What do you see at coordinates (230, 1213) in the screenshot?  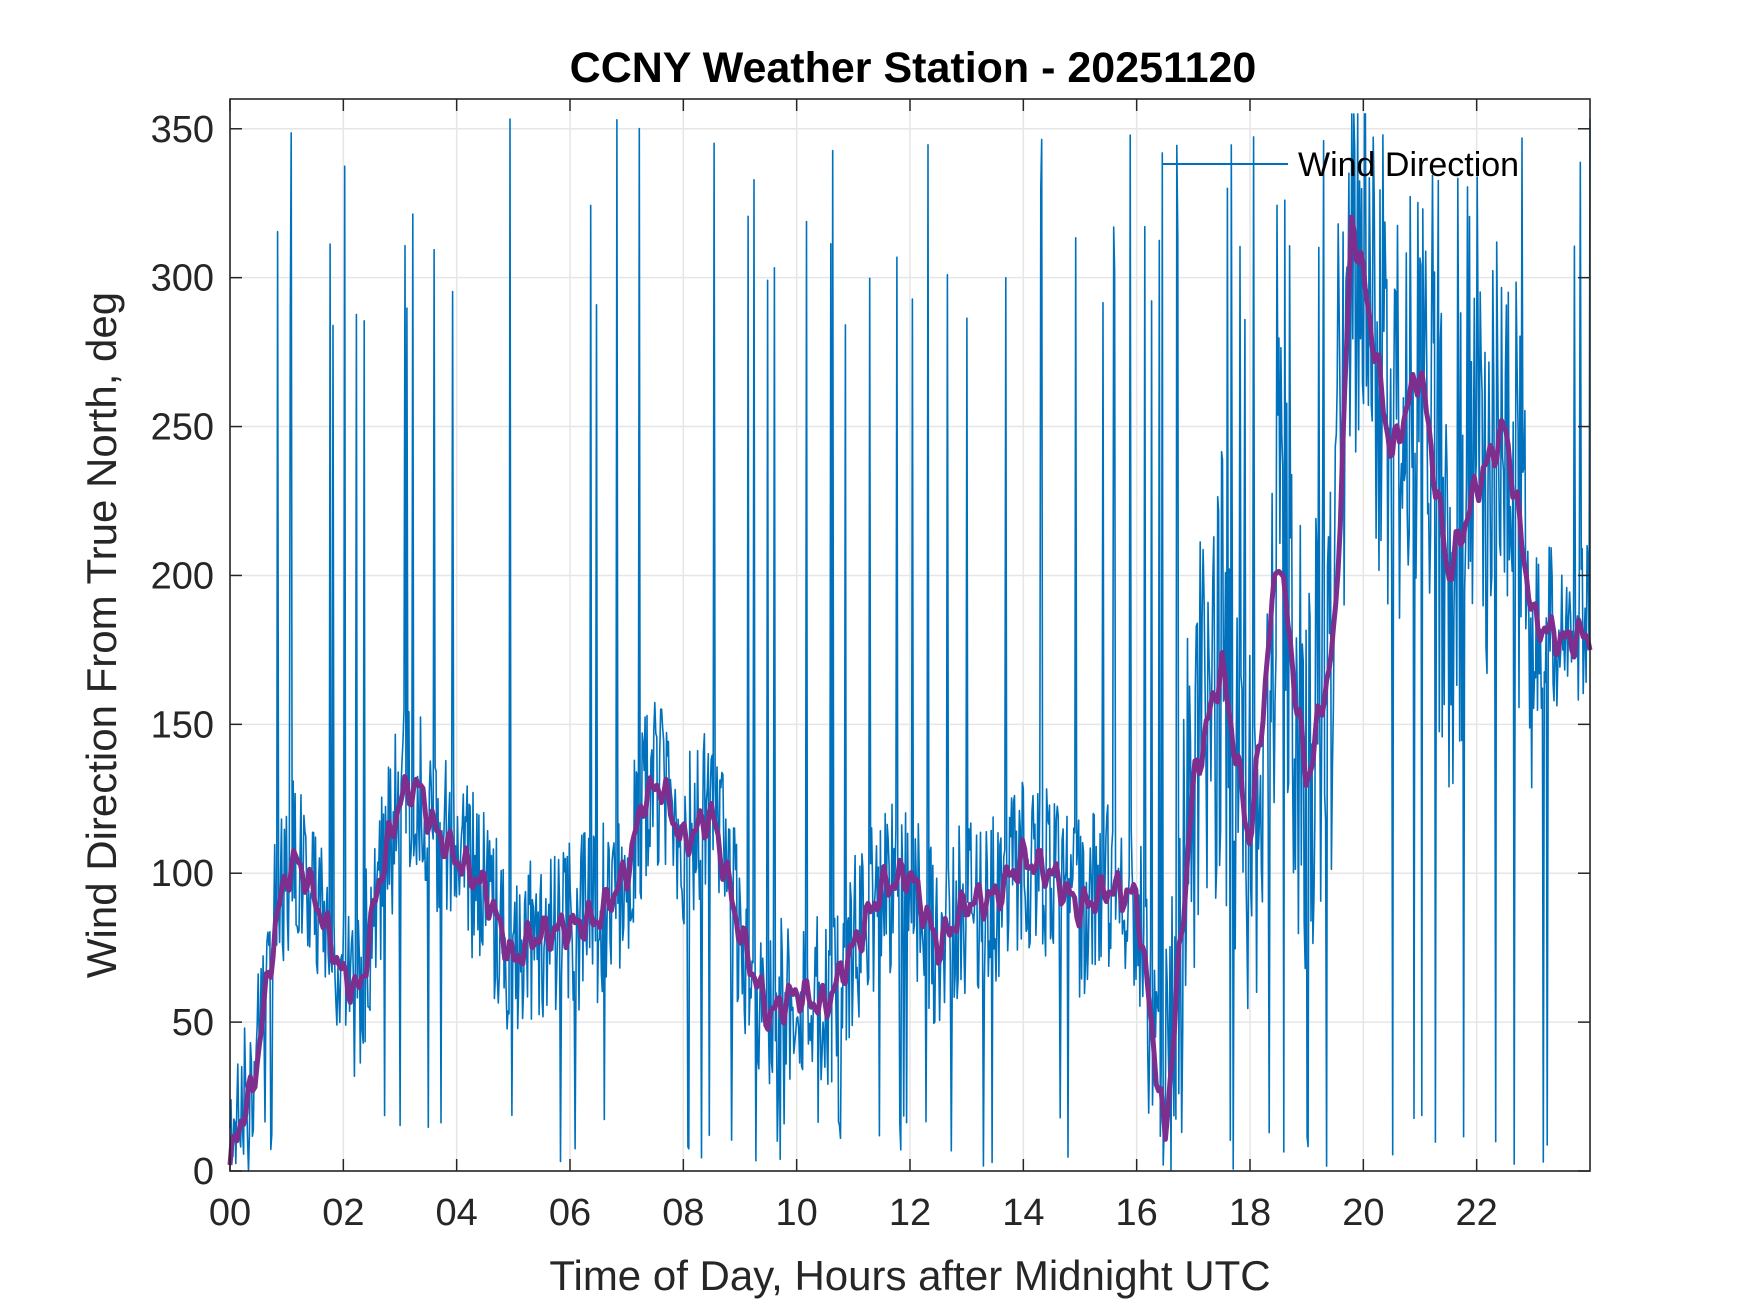 I see `x-tick-label: 00` at bounding box center [230, 1213].